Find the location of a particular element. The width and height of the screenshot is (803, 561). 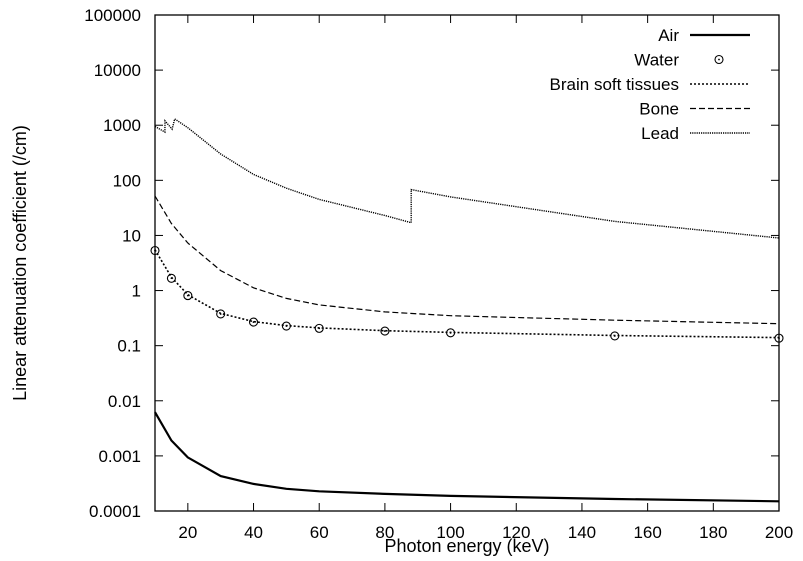

y-tick-label: 100 is located at coordinates (127, 180).